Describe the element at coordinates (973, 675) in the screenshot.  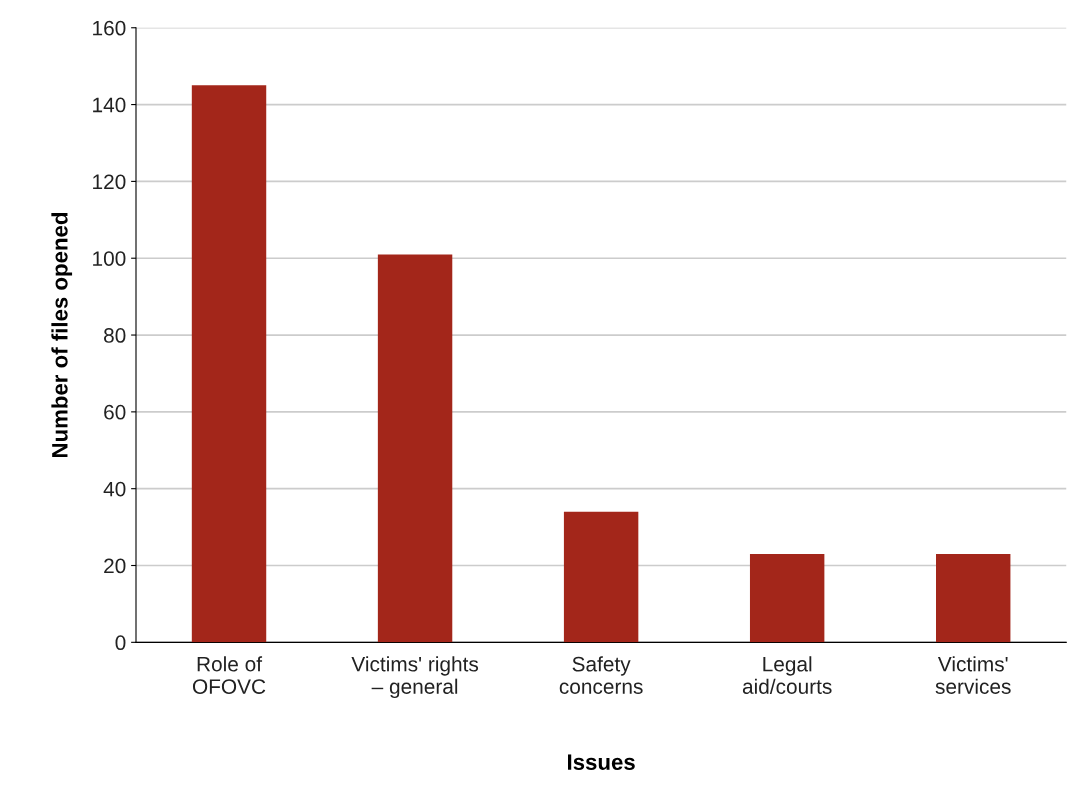
I see `x-tick-label: Victims' services` at that location.